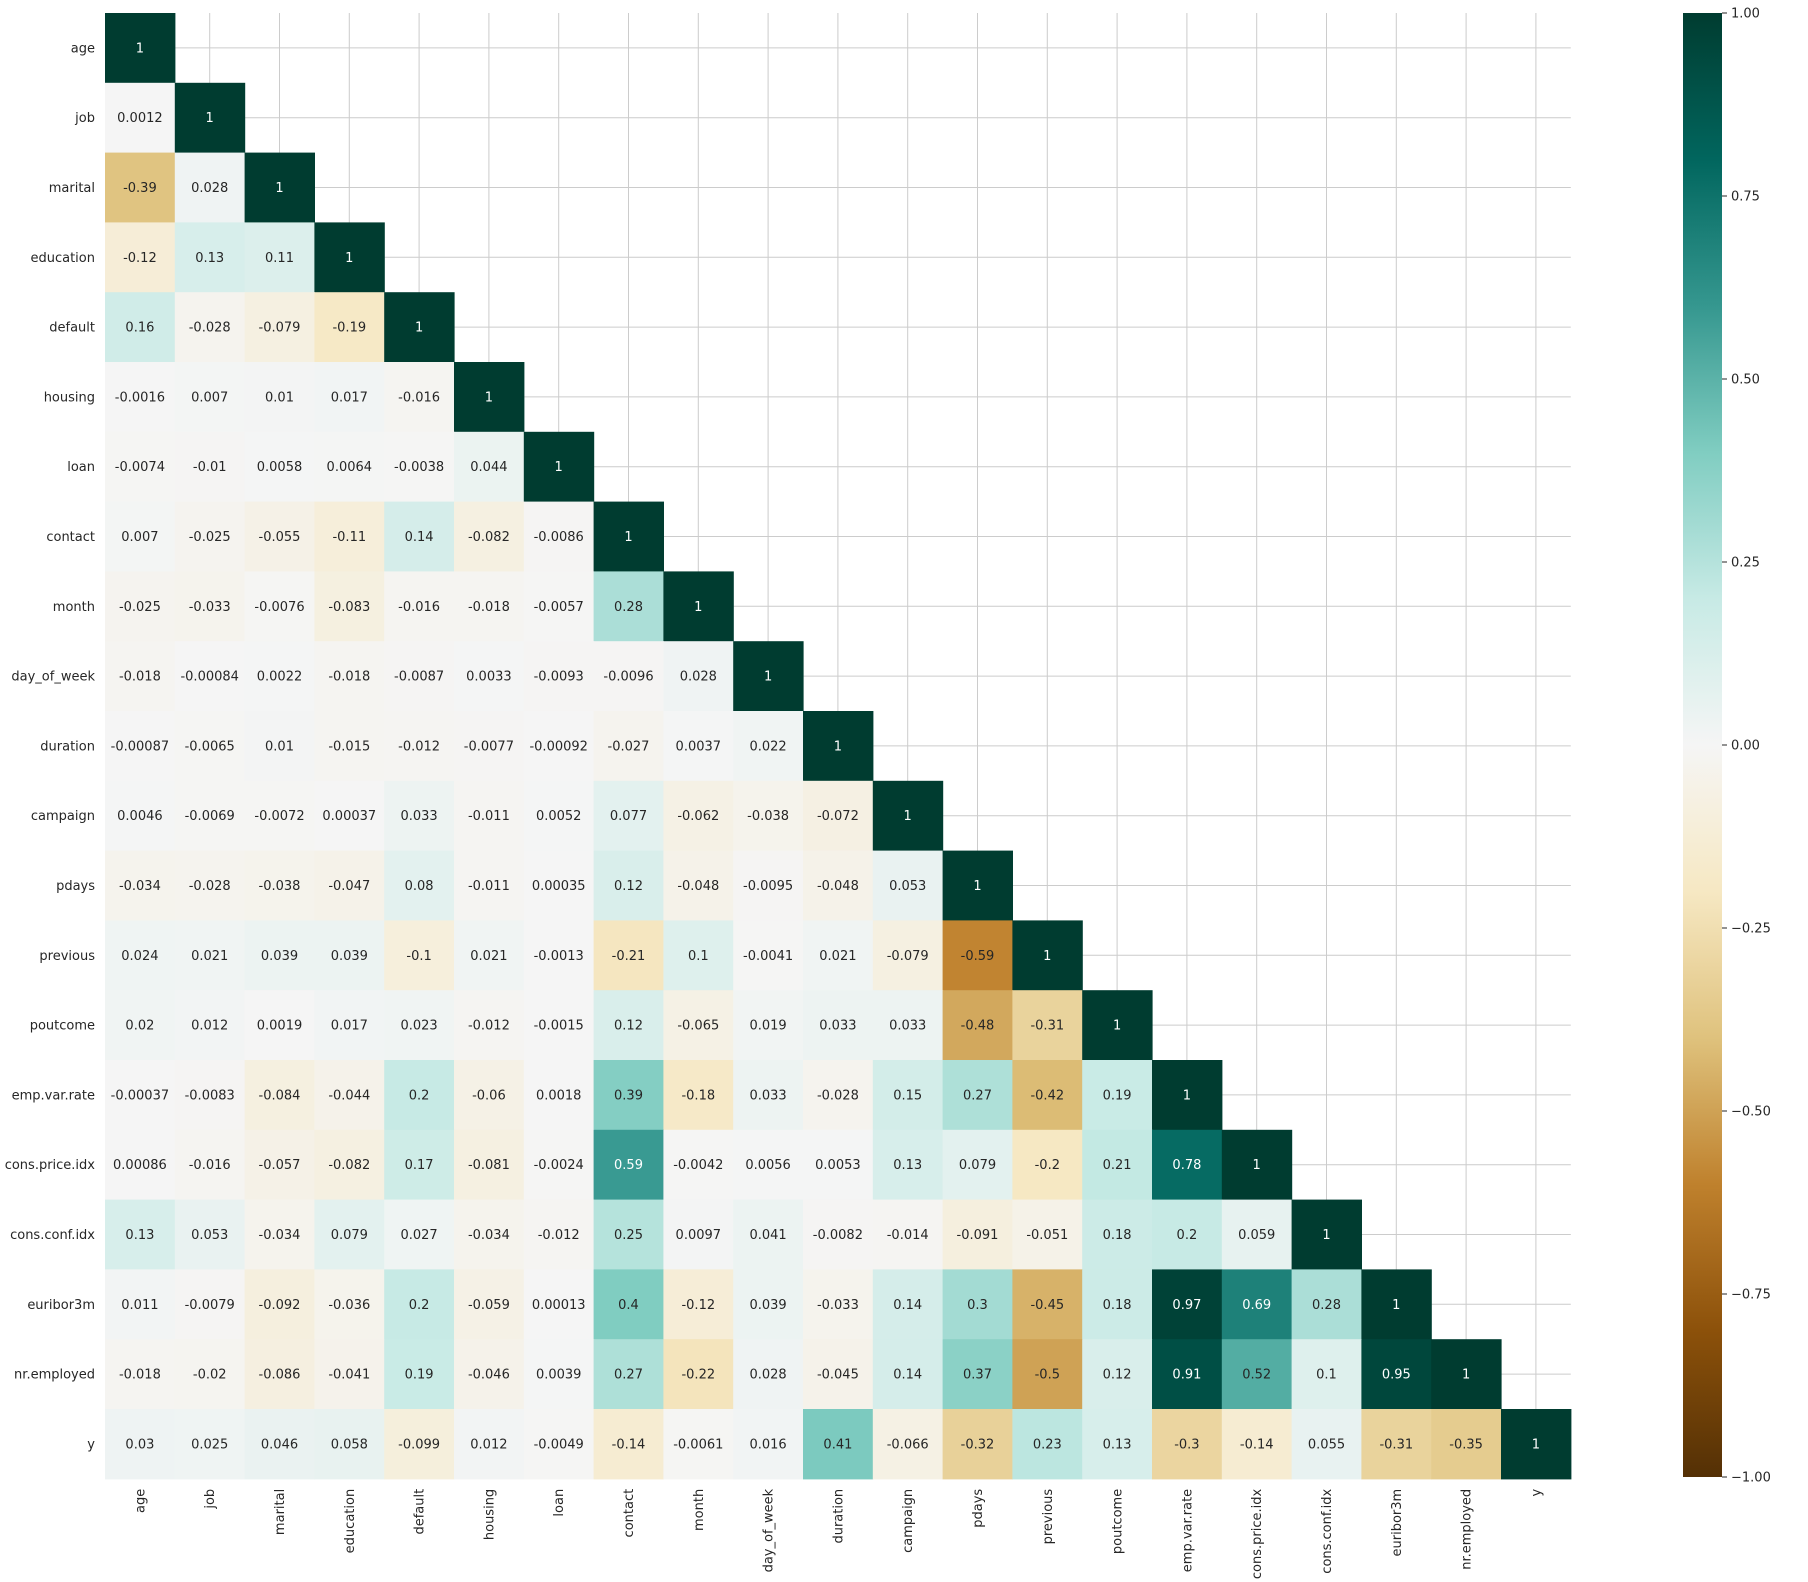 This screenshot has width=1808, height=1582. I want to click on cell-label-nr.employed-previous: -0.5, so click(1047, 1375).